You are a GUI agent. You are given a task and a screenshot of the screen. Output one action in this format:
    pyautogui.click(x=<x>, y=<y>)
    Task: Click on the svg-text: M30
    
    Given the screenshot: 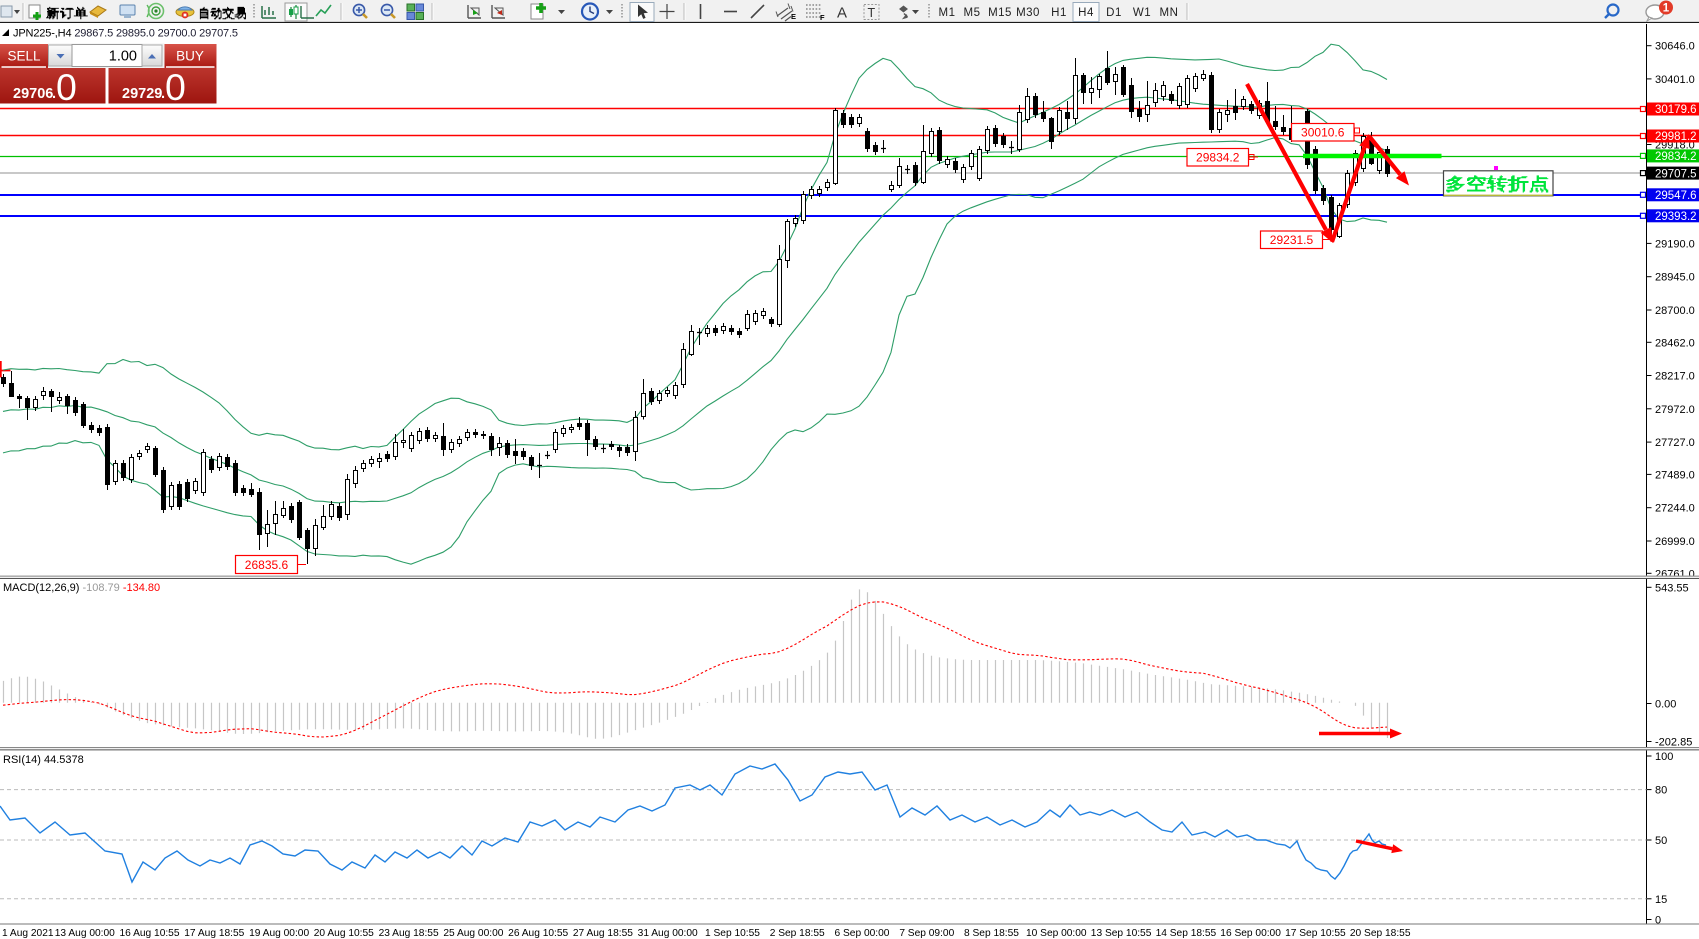 What is the action you would take?
    pyautogui.click(x=1028, y=13)
    